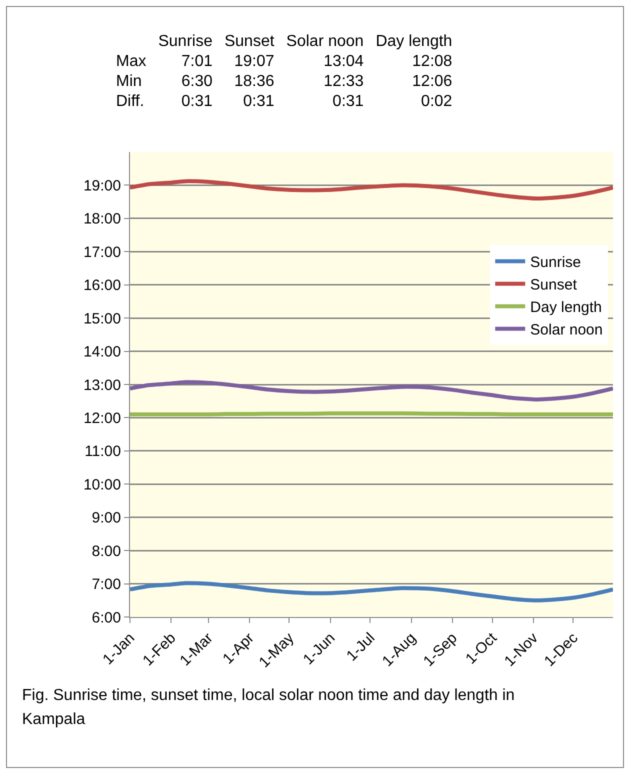  I want to click on y-tick-label: 11:00, so click(102, 451).